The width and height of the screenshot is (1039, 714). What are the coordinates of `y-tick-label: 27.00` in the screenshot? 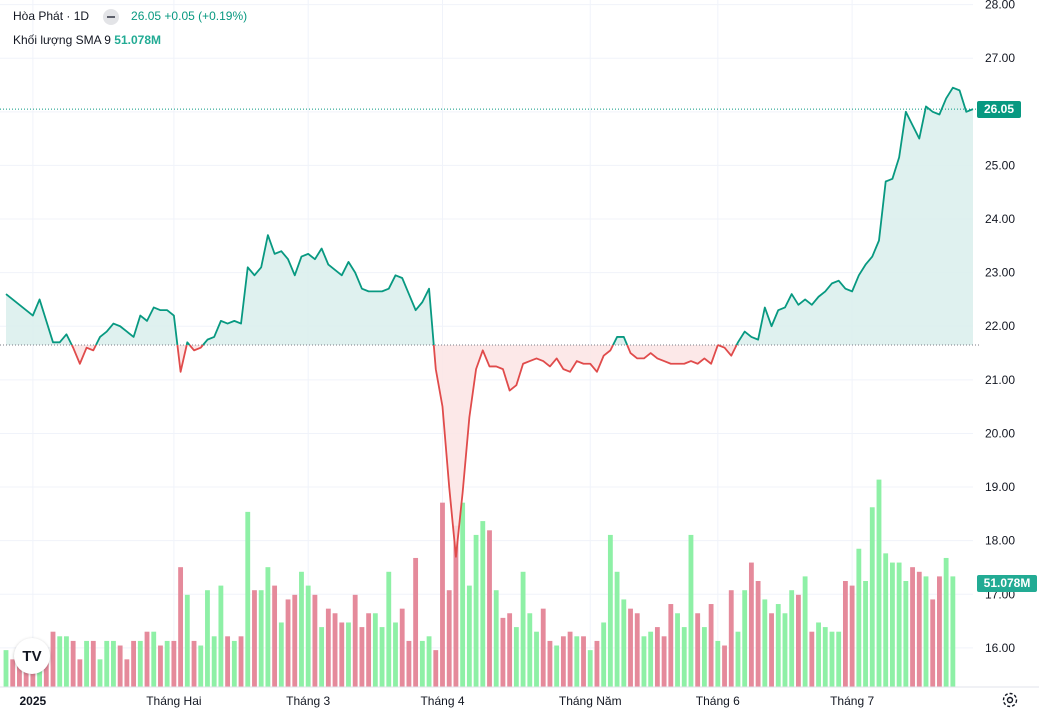 It's located at (1000, 58).